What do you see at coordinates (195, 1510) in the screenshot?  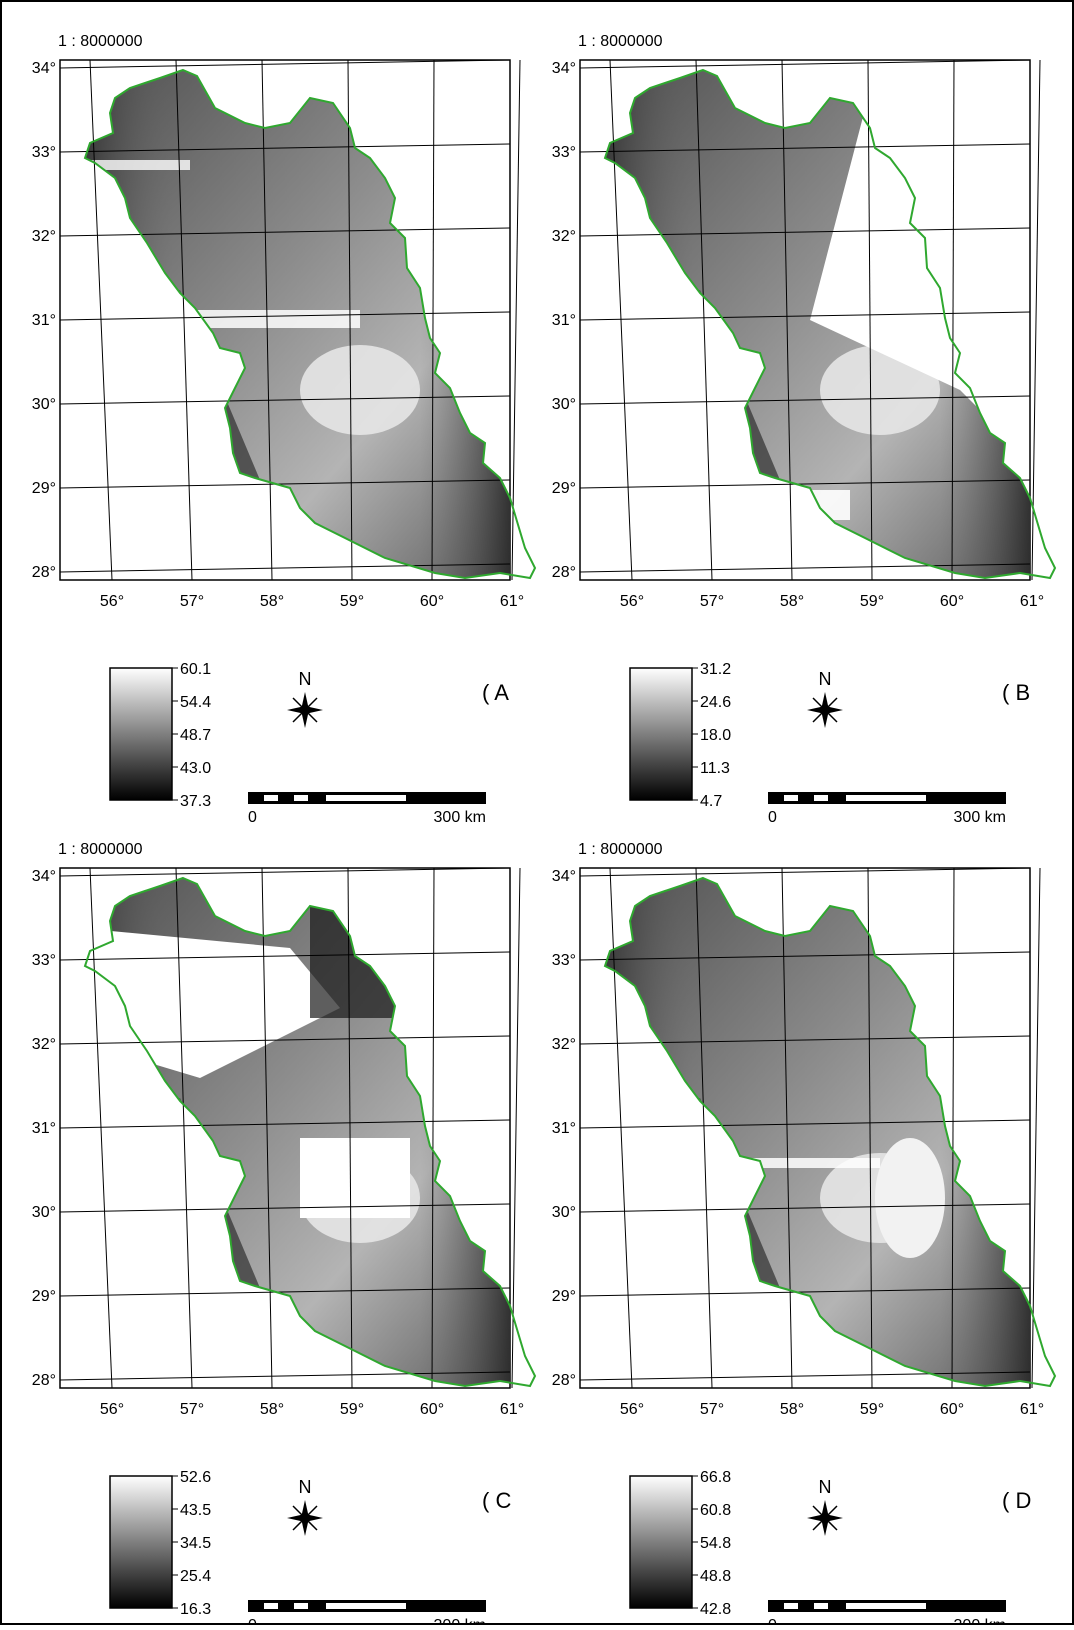 I see `legend-value: 43.5` at bounding box center [195, 1510].